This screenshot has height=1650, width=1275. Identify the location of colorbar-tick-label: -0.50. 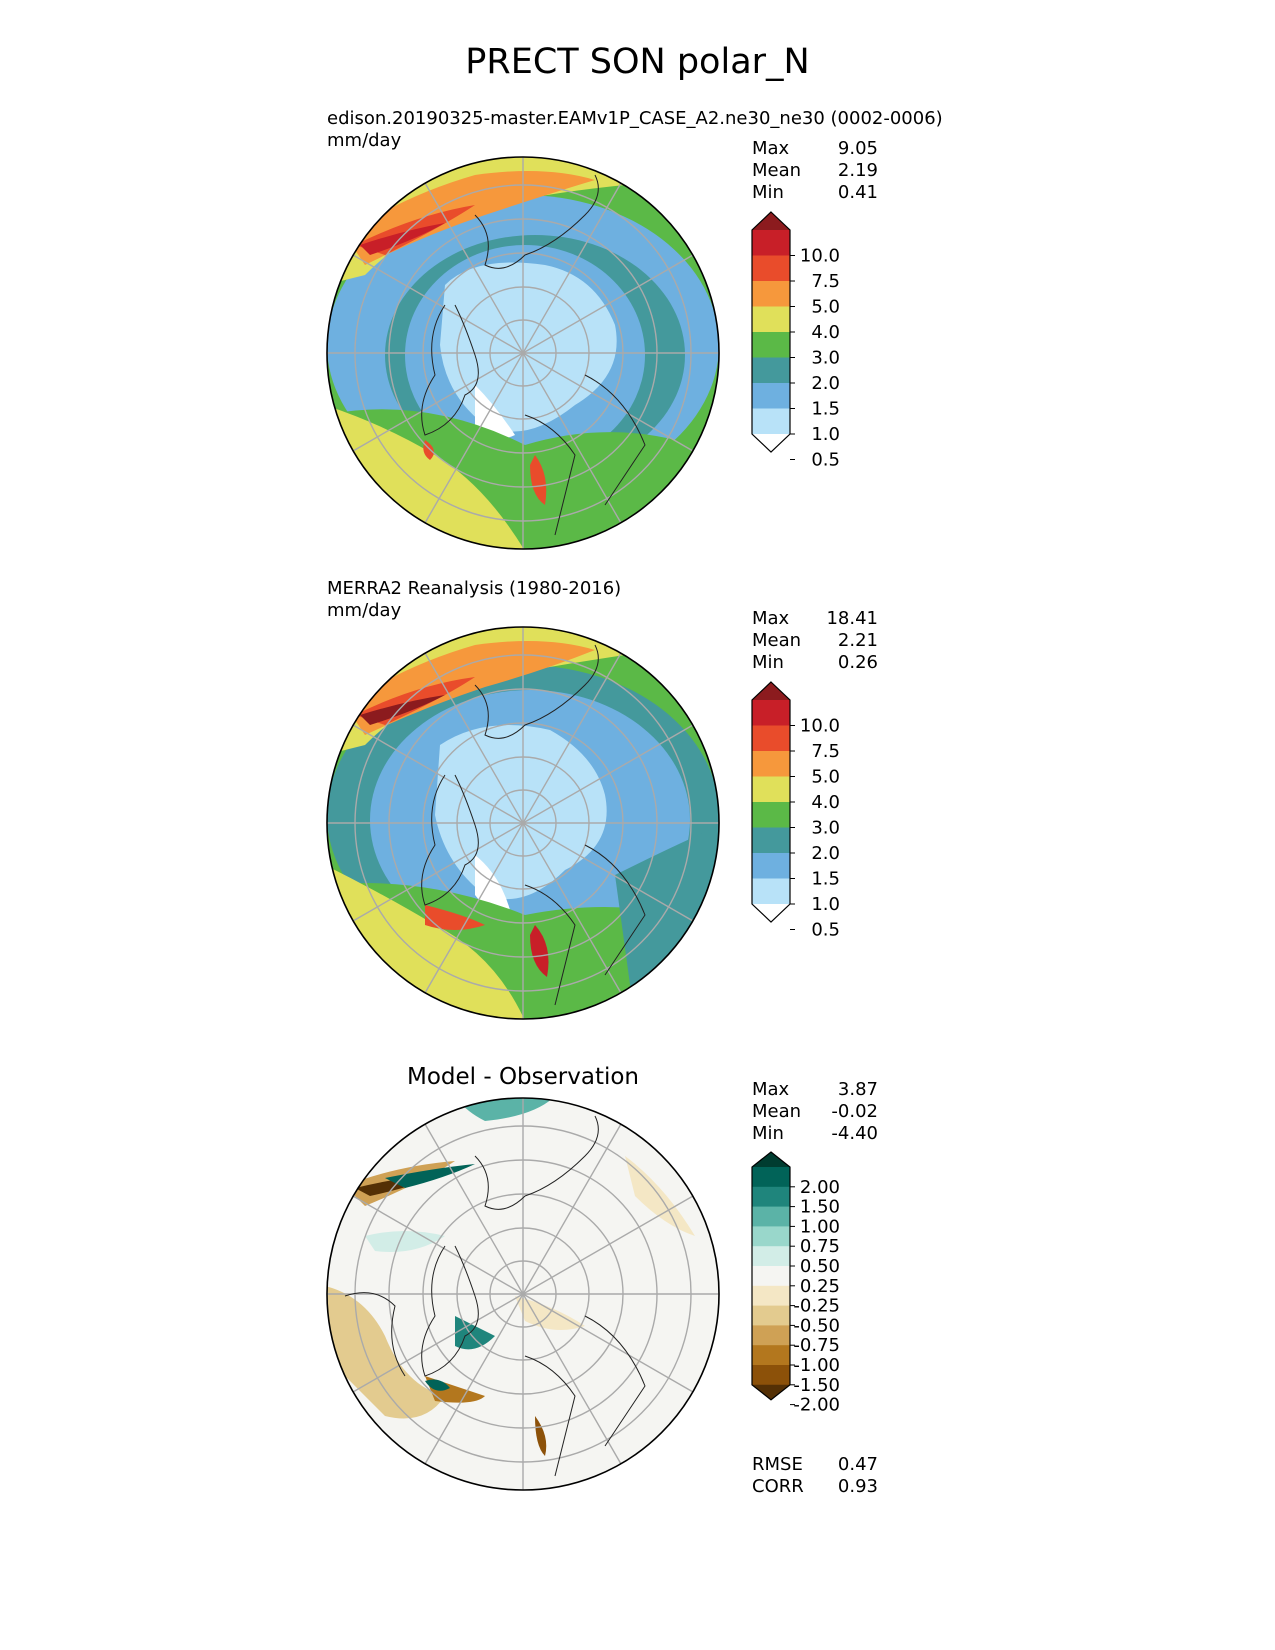
(816, 1325).